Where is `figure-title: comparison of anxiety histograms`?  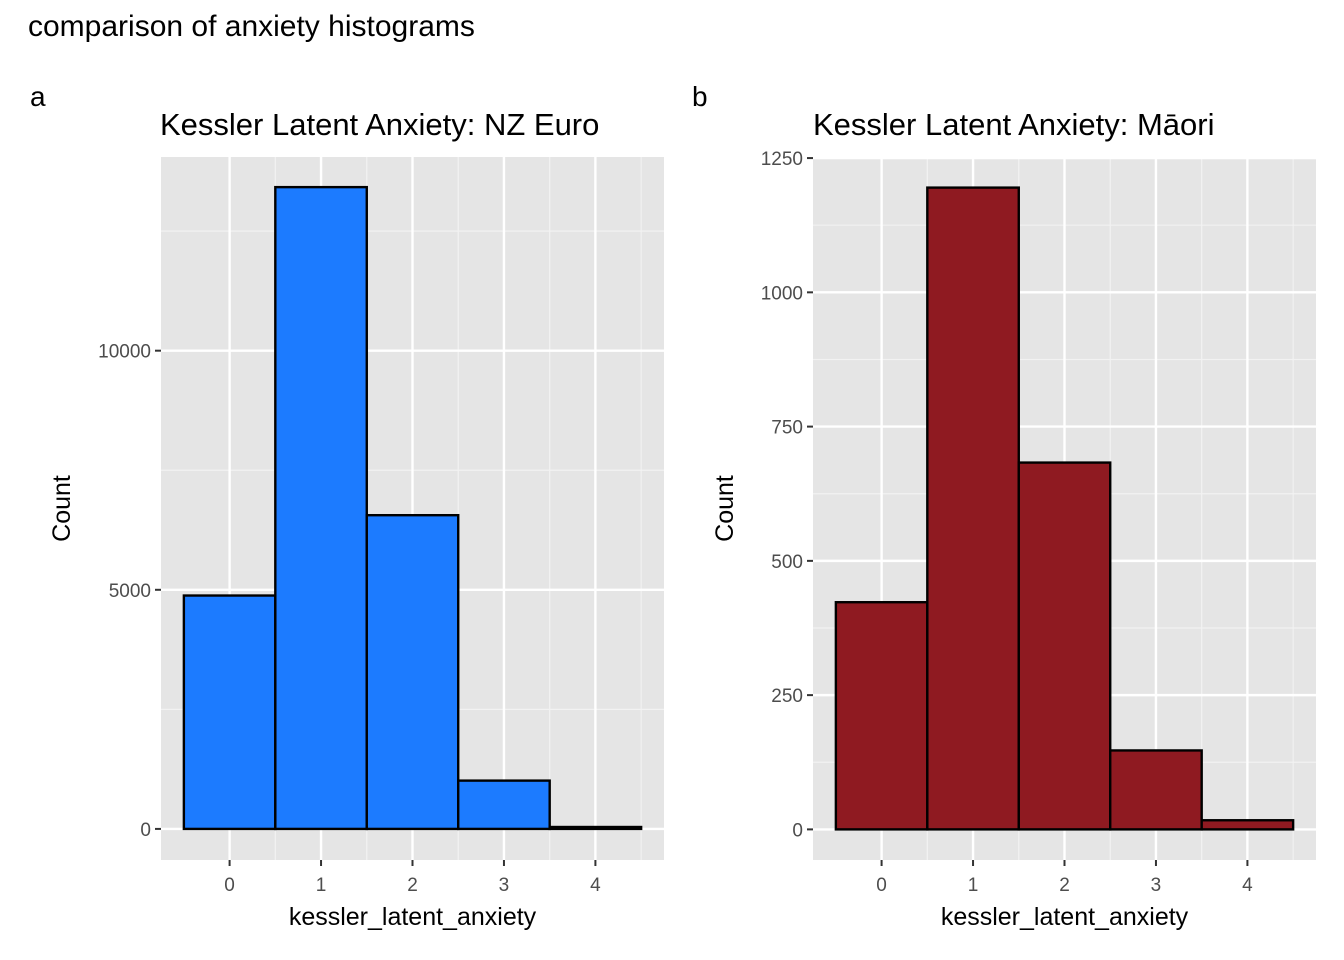
figure-title: comparison of anxiety histograms is located at coordinates (251, 26).